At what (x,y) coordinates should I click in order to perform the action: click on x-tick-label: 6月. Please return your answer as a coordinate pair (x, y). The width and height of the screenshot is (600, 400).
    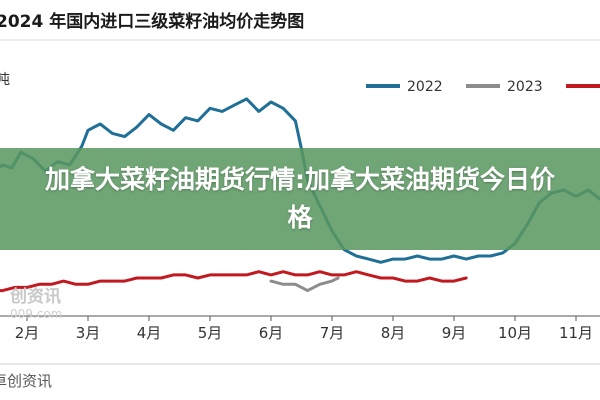
    Looking at the image, I should click on (271, 333).